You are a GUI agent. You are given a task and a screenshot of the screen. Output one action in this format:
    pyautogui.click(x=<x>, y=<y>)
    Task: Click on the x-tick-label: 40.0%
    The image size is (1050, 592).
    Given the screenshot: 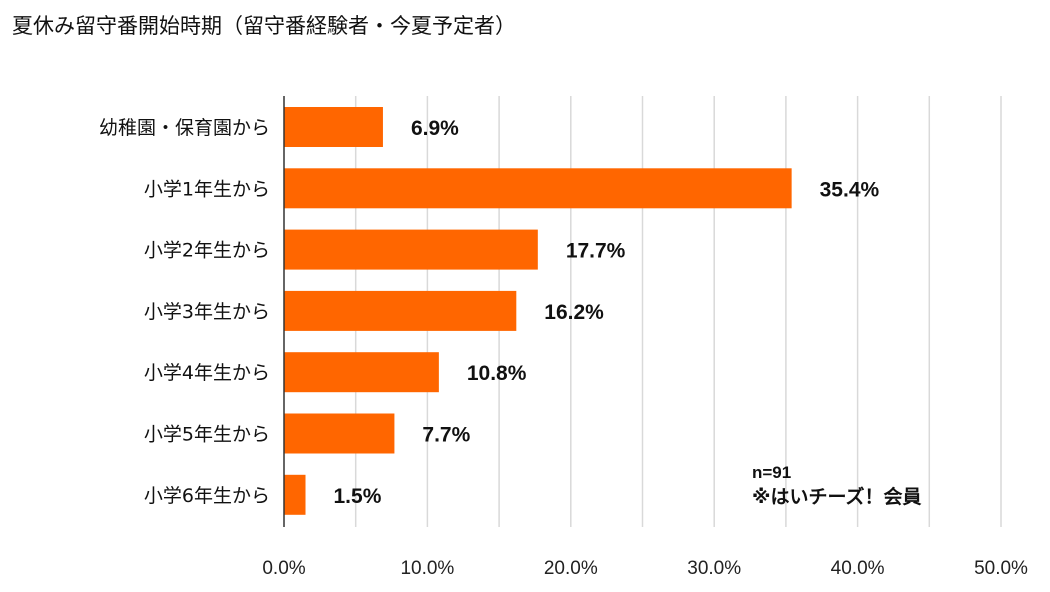 What is the action you would take?
    pyautogui.click(x=858, y=568)
    